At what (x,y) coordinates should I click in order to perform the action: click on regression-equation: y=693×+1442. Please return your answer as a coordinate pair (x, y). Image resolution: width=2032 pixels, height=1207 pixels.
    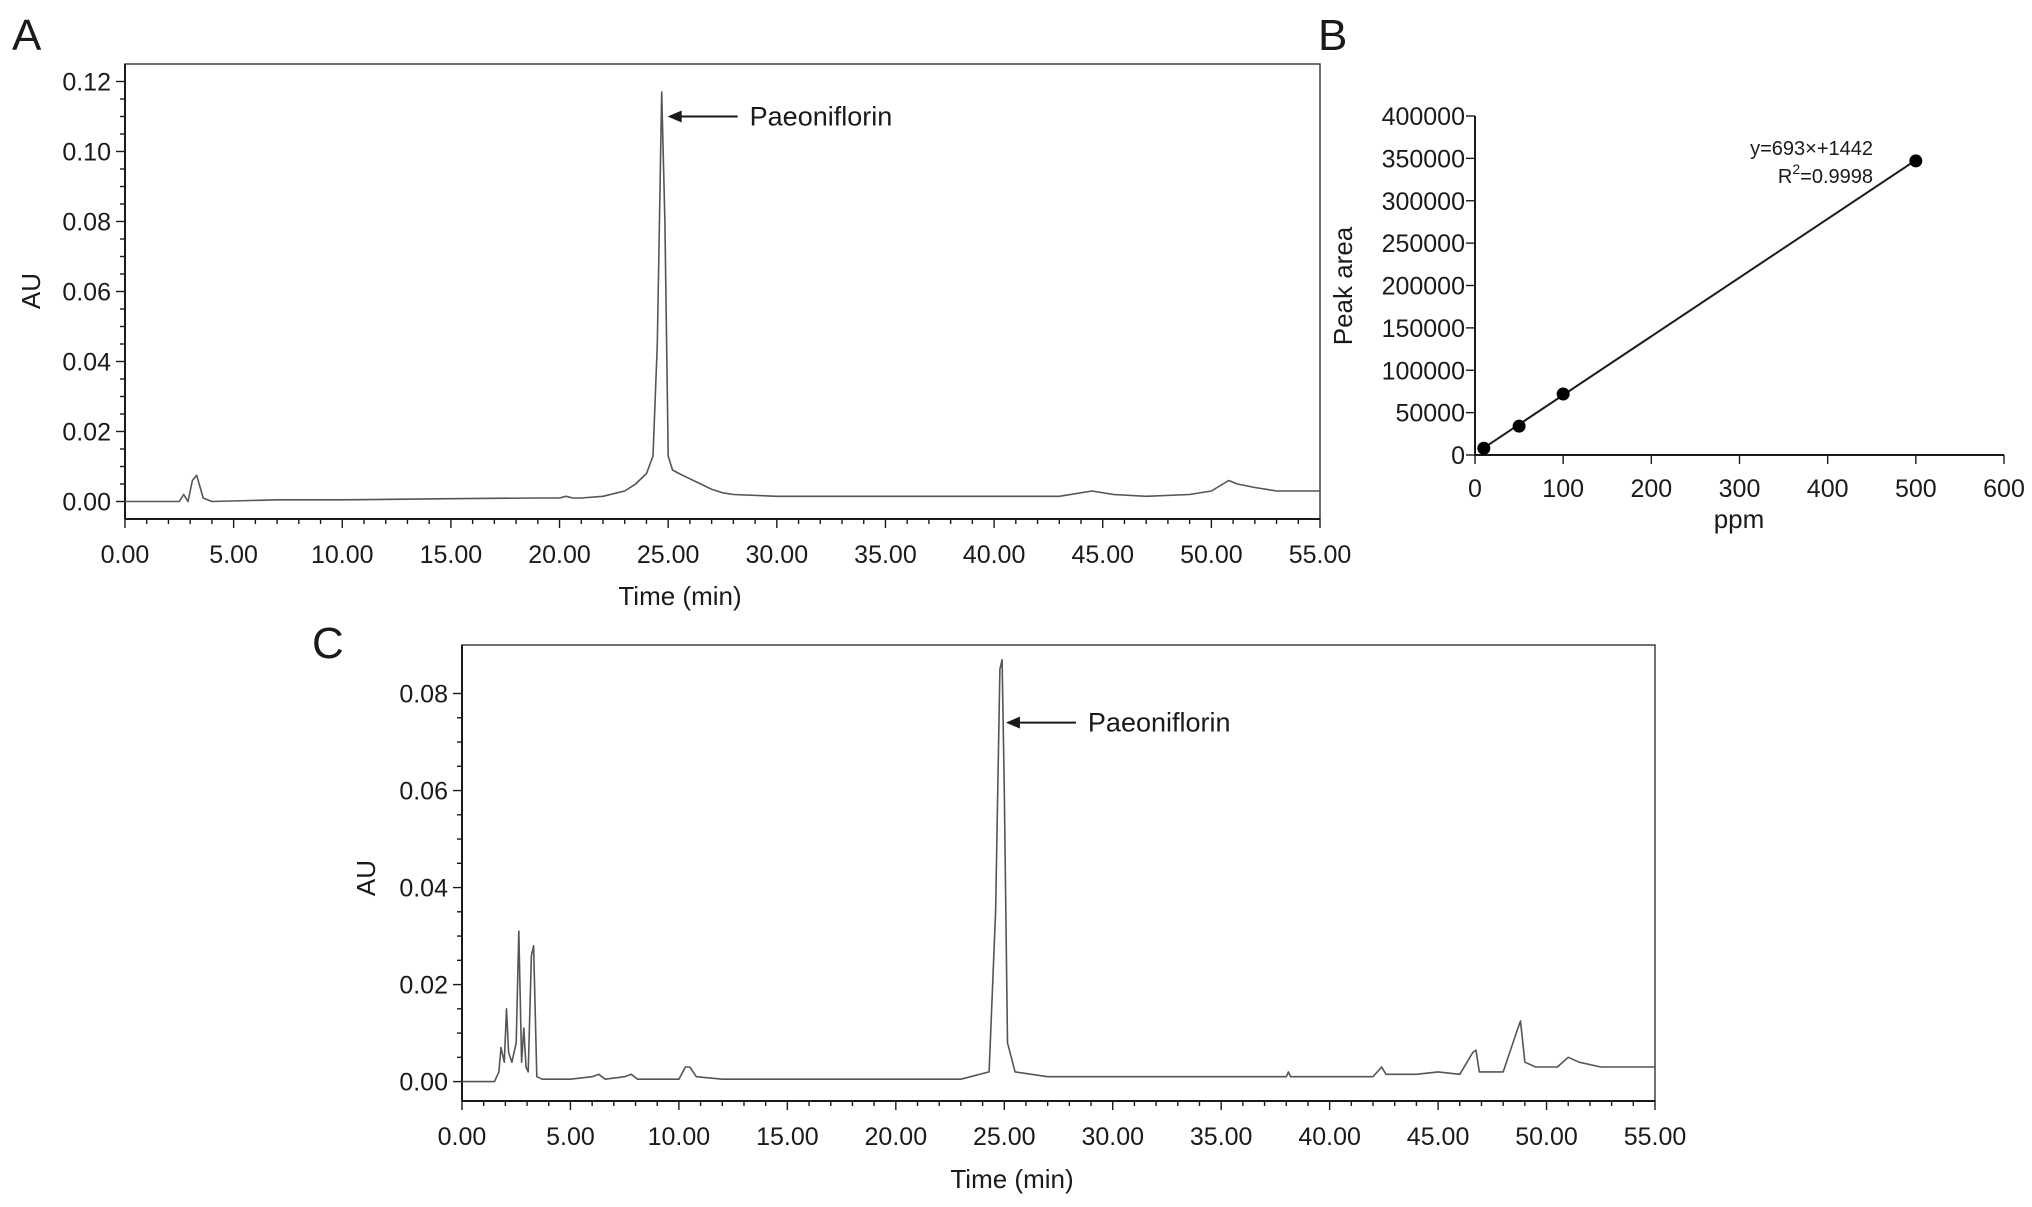
    Looking at the image, I should click on (1811, 149).